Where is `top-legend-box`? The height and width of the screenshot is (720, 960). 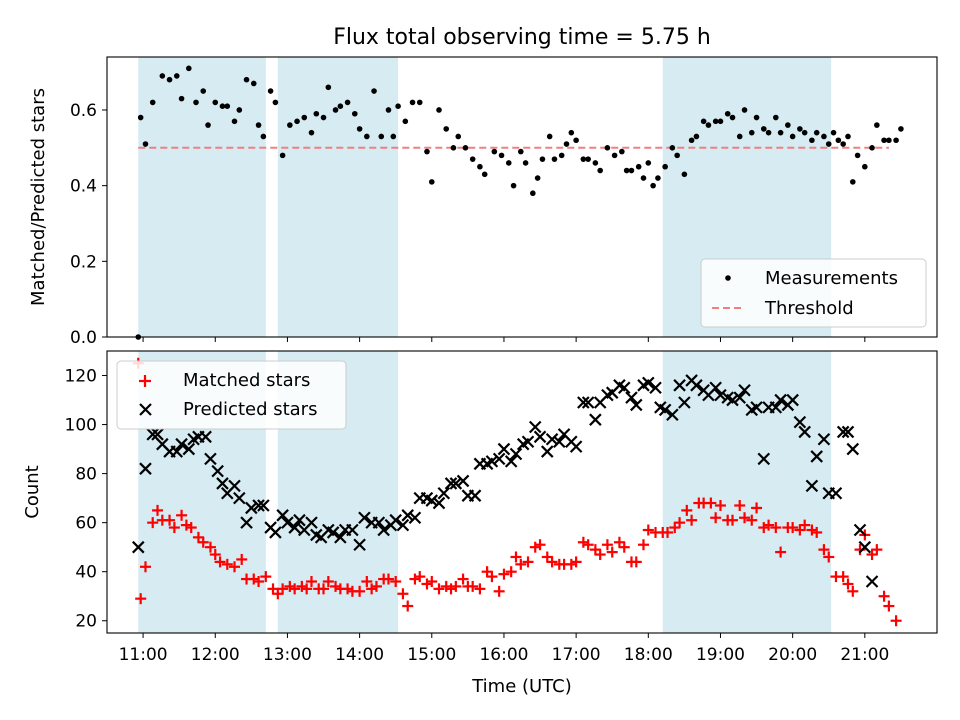
top-legend-box is located at coordinates (813, 293).